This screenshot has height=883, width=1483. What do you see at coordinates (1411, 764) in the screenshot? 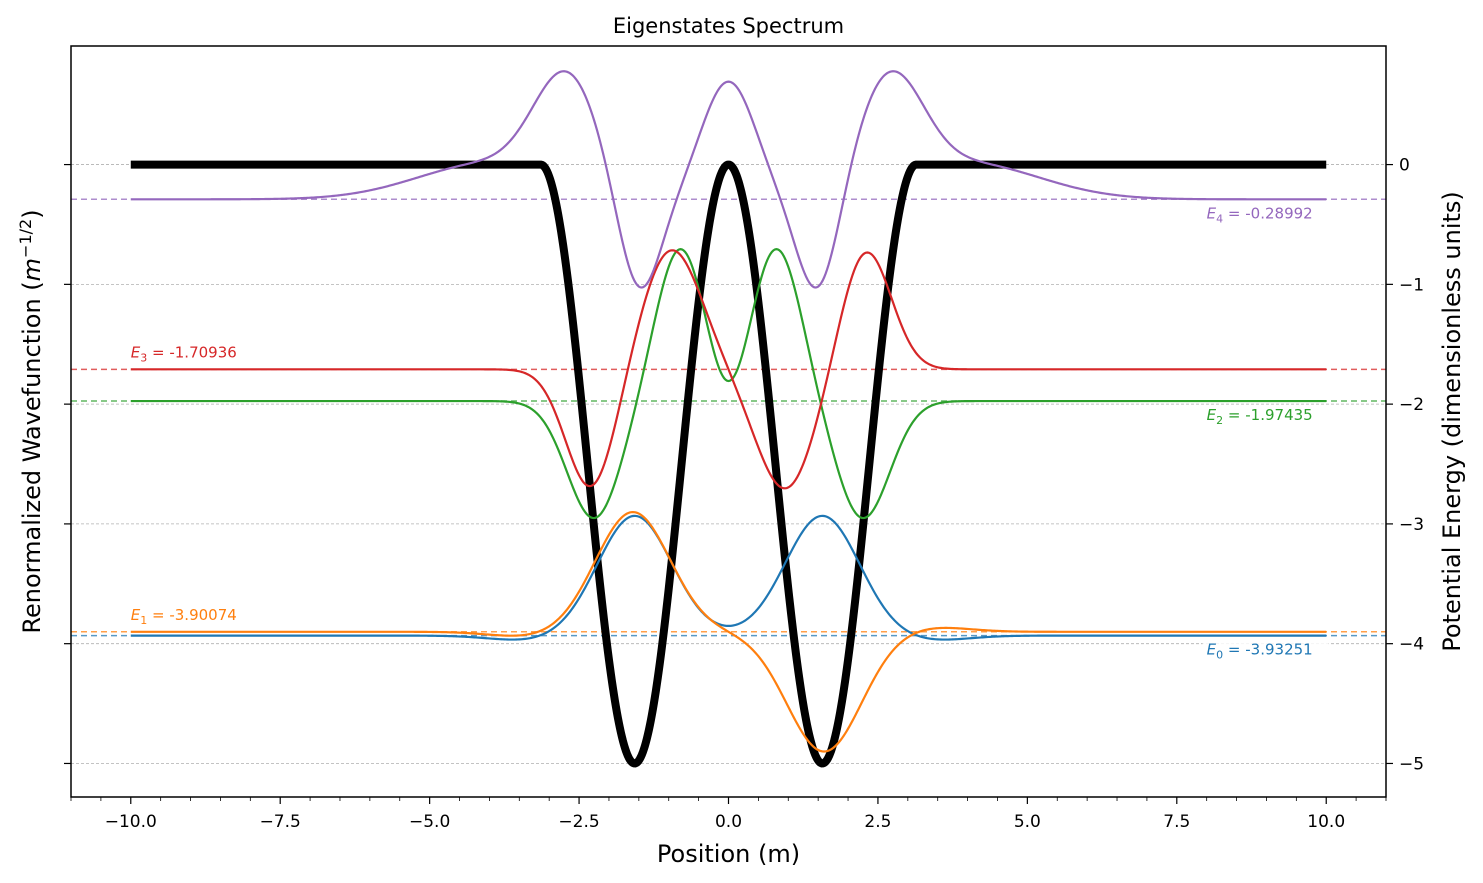
I see `right-y-tick-label: −5` at bounding box center [1411, 764].